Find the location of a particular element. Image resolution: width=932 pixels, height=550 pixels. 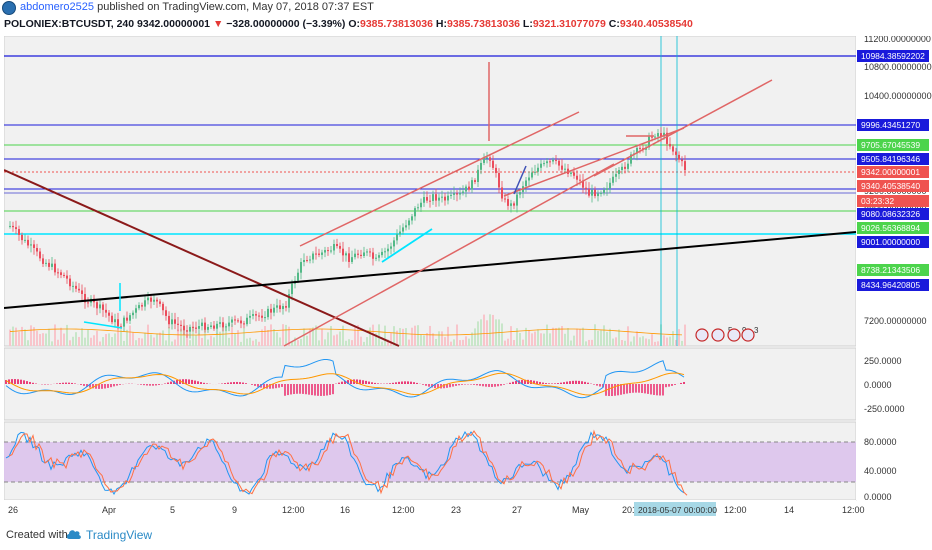

event-badges: 5 9 3 is located at coordinates (727, 334).